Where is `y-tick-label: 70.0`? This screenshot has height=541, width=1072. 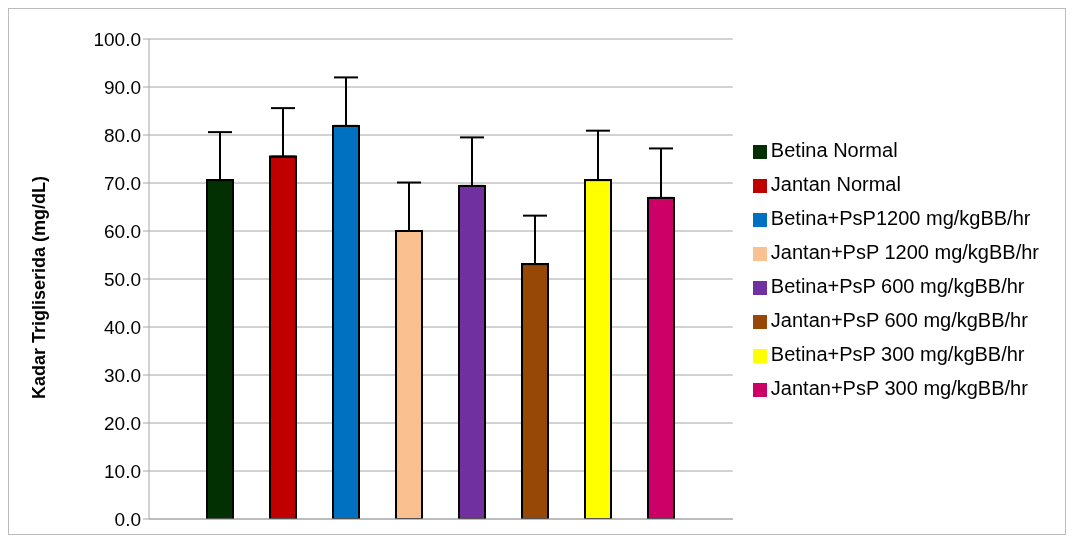
y-tick-label: 70.0 is located at coordinates (122, 183).